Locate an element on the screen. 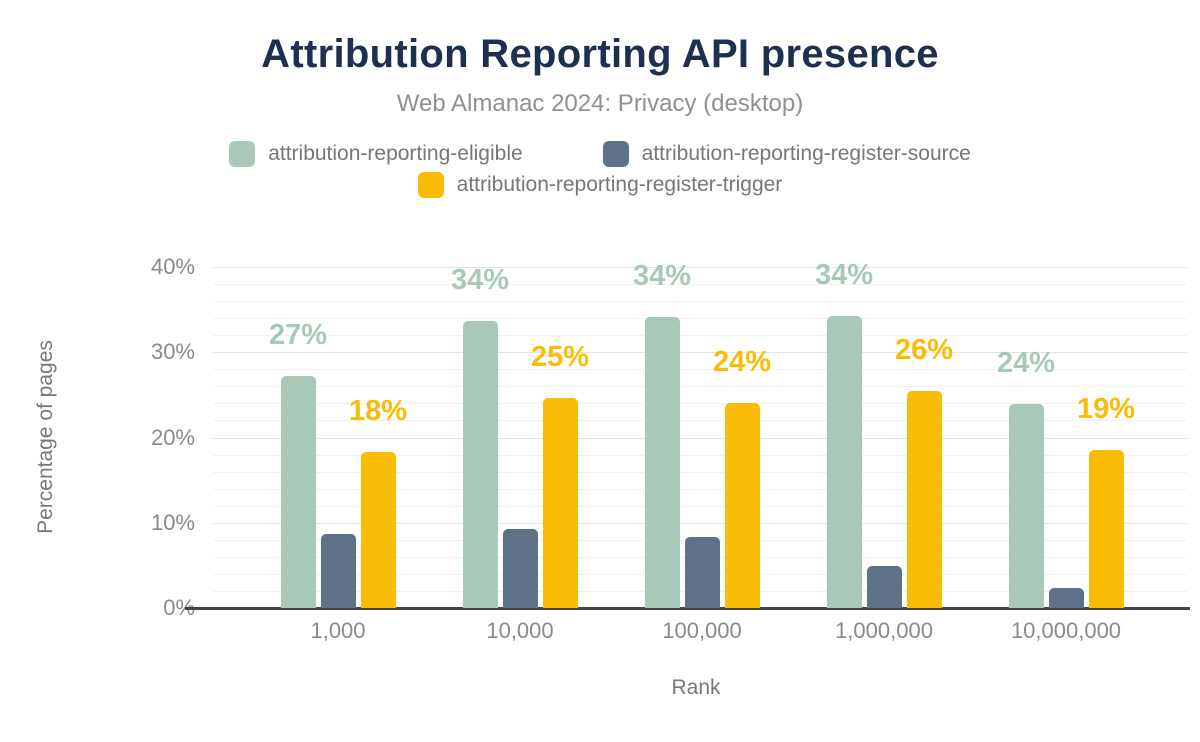 The width and height of the screenshot is (1200, 742). x-tick-label: 10,000,000 is located at coordinates (1066, 630).